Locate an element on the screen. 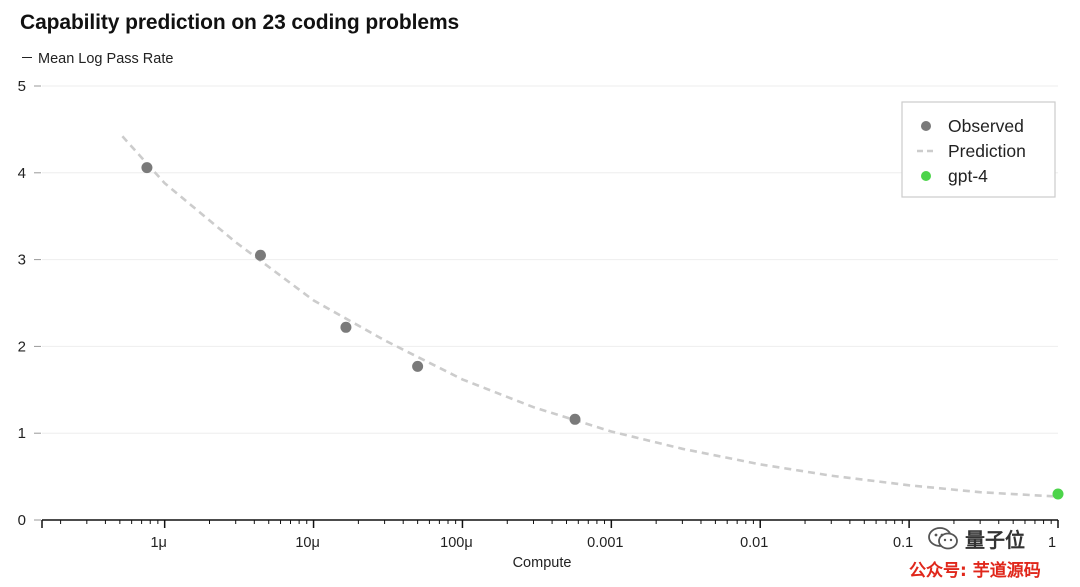 The height and width of the screenshot is (587, 1080). watermark-logo: 量子位 is located at coordinates (976, 538).